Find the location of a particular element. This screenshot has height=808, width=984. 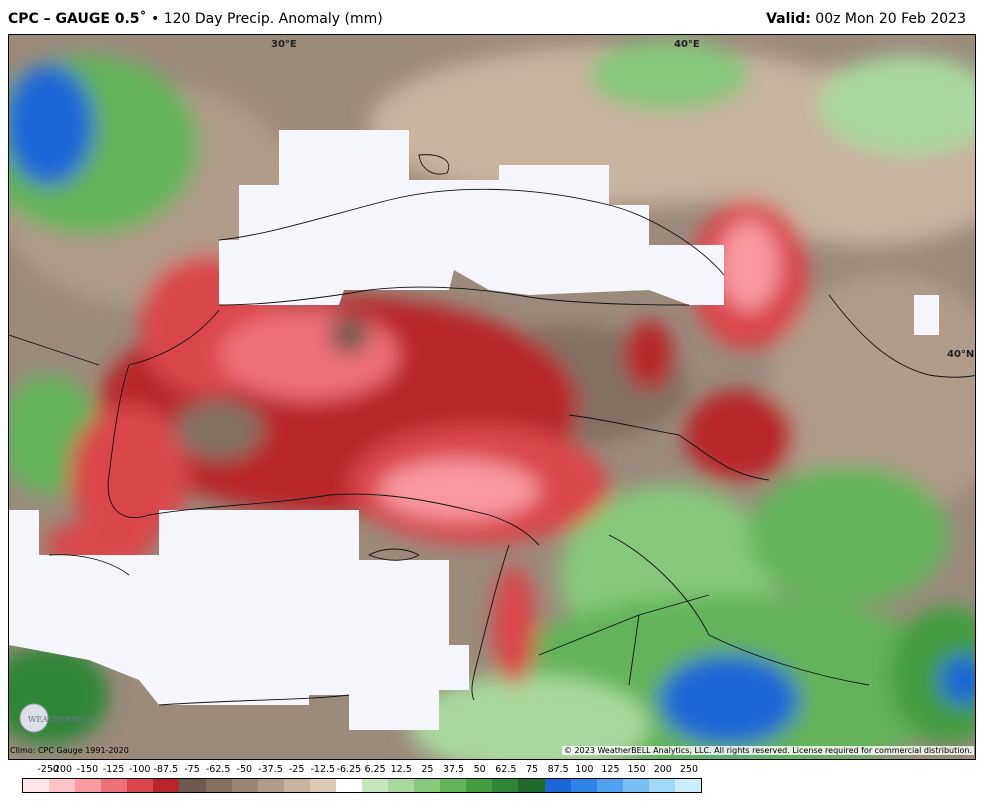

svg-text: WEATHERBELL is located at coordinates (61, 719).